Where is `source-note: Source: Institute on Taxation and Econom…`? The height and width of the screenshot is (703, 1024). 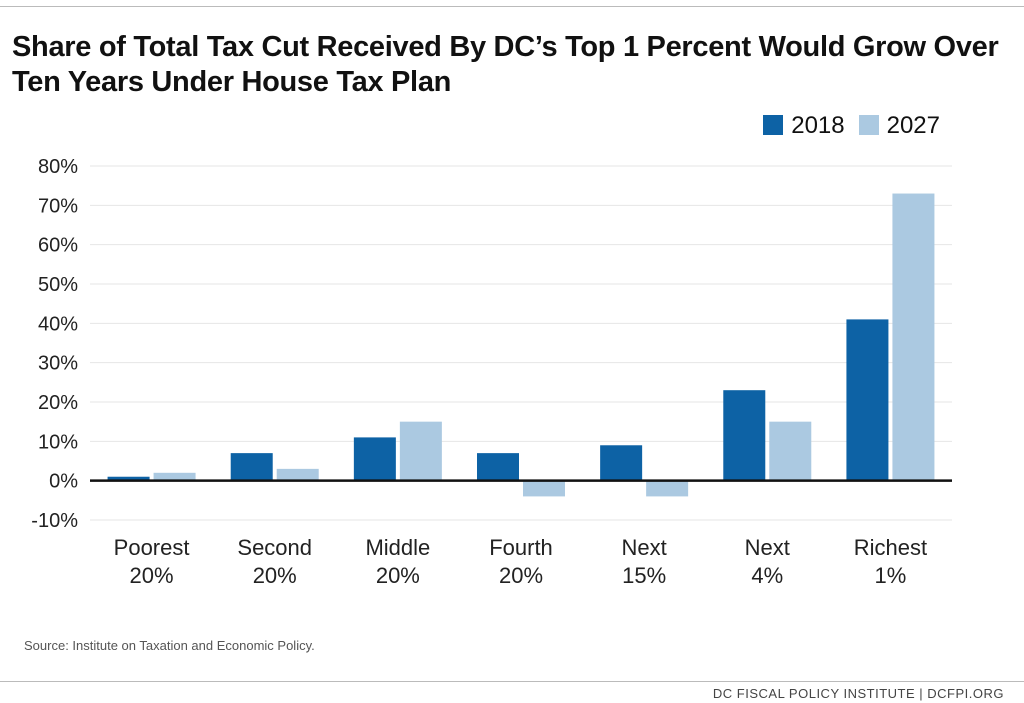 source-note: Source: Institute on Taxation and Econom… is located at coordinates (169, 645).